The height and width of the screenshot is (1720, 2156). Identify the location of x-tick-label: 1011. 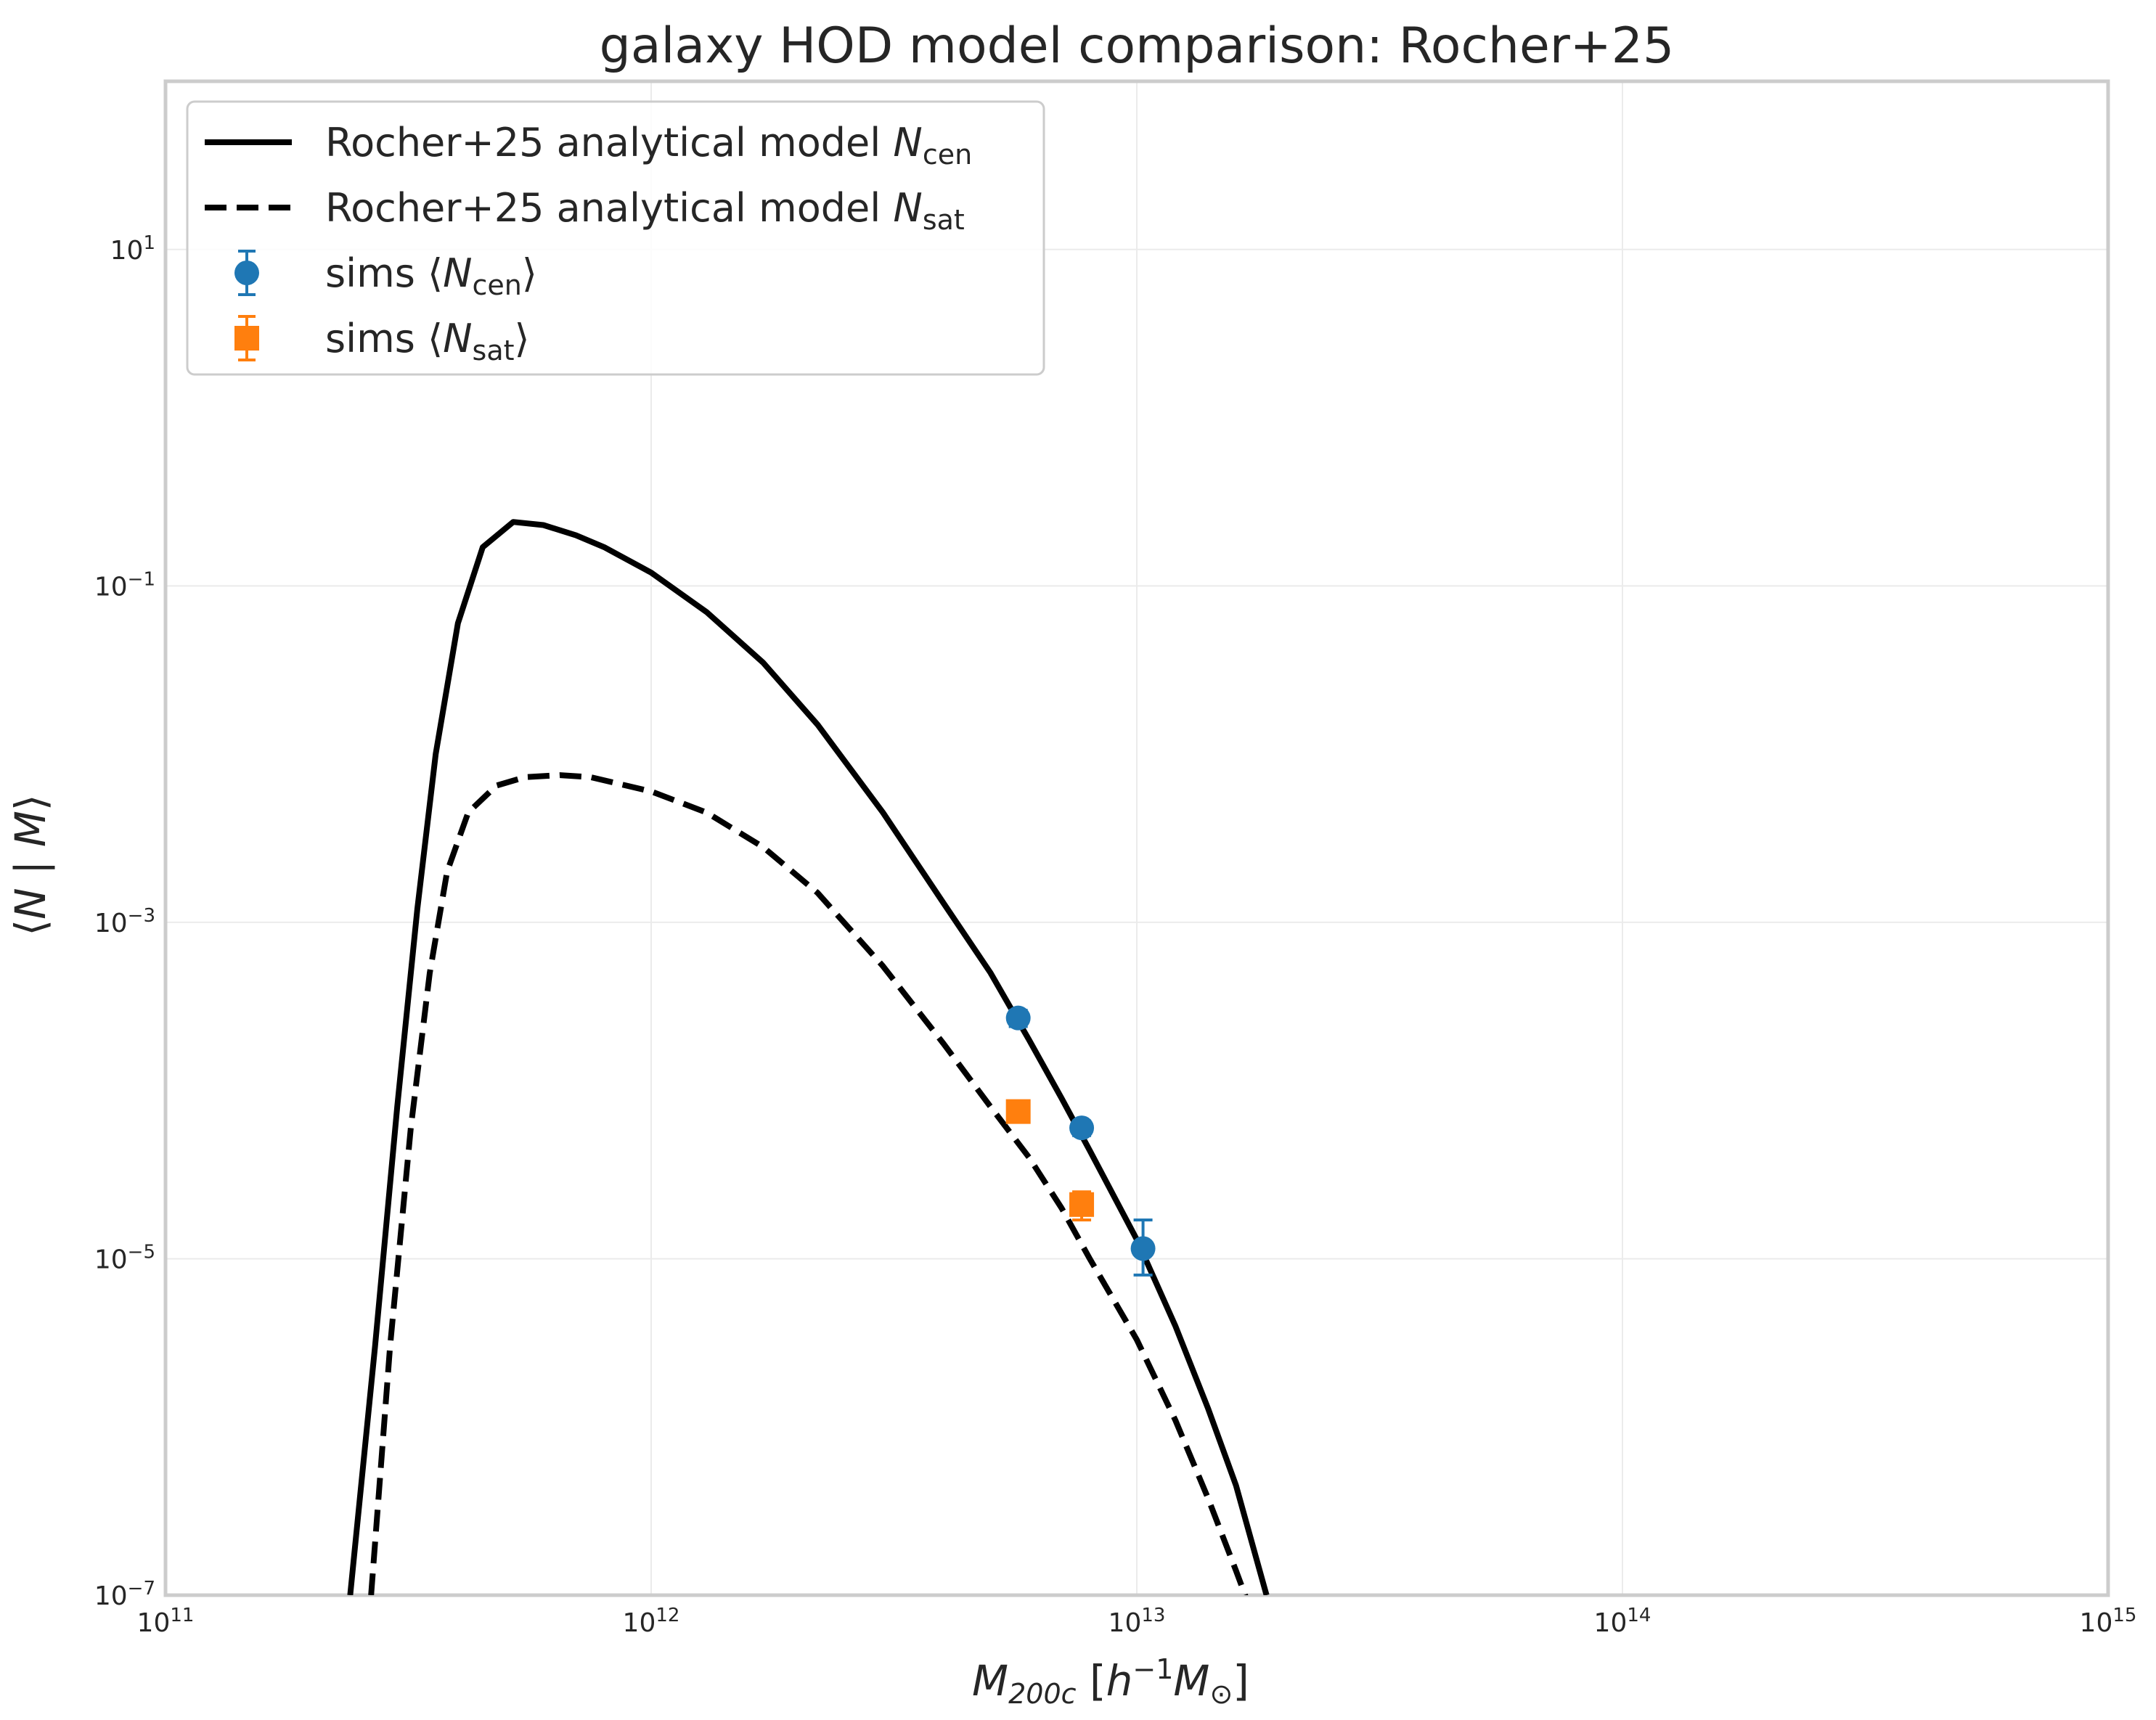
(166, 1621).